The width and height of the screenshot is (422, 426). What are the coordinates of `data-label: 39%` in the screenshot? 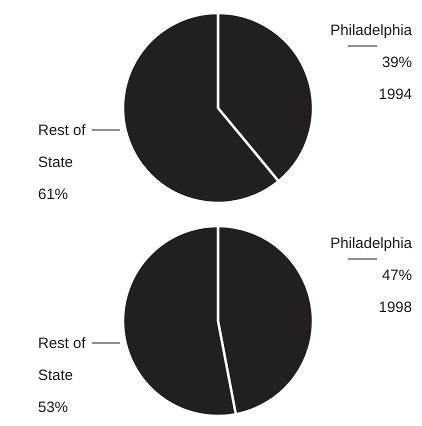 It's located at (397, 62).